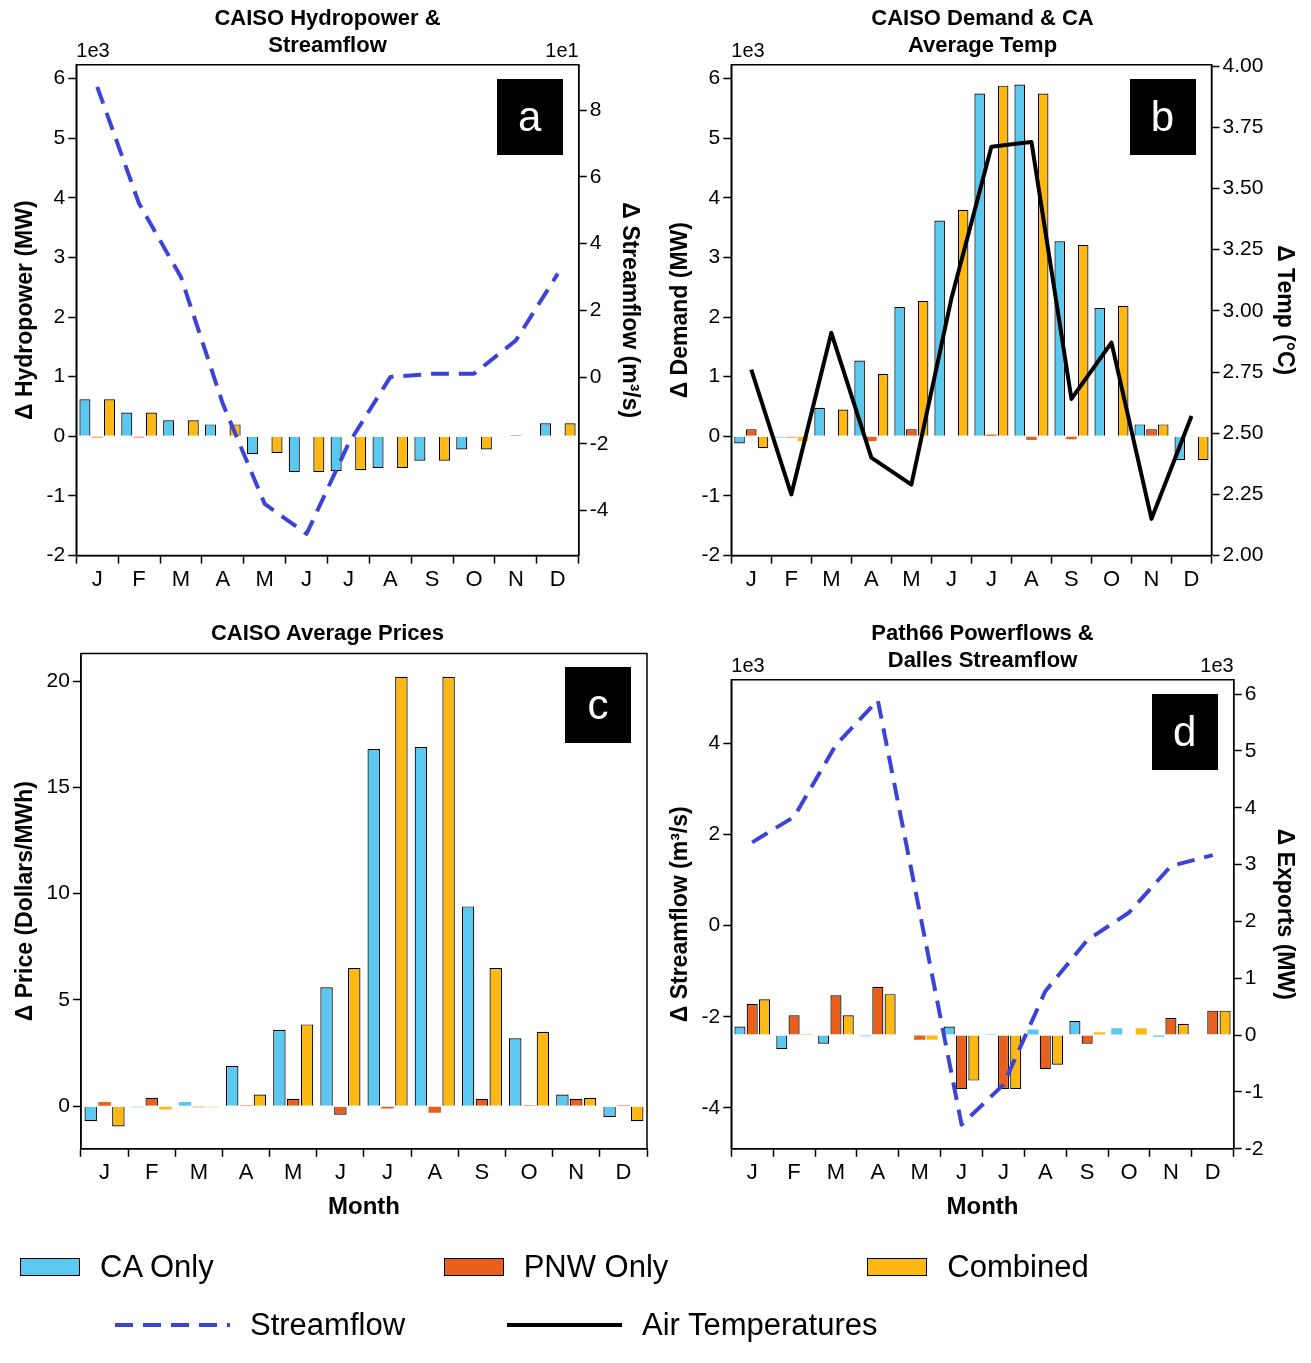 Image resolution: width=1311 pixels, height=1363 pixels. Describe the element at coordinates (363, 1206) in the screenshot. I see `x-axis-title: Month` at that location.